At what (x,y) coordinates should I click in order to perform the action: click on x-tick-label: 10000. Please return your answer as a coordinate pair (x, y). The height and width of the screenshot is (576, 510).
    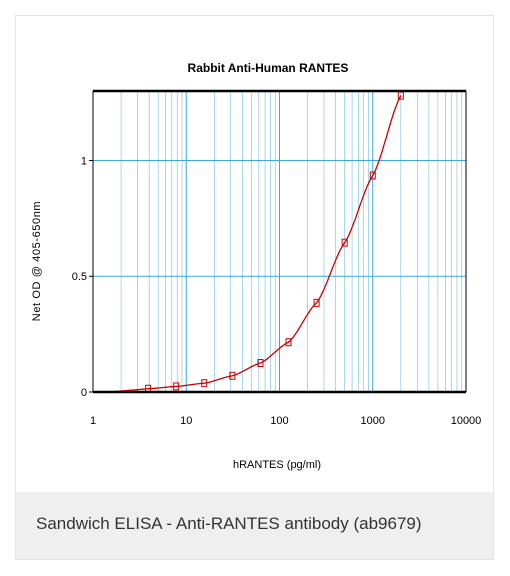
    Looking at the image, I should click on (466, 421).